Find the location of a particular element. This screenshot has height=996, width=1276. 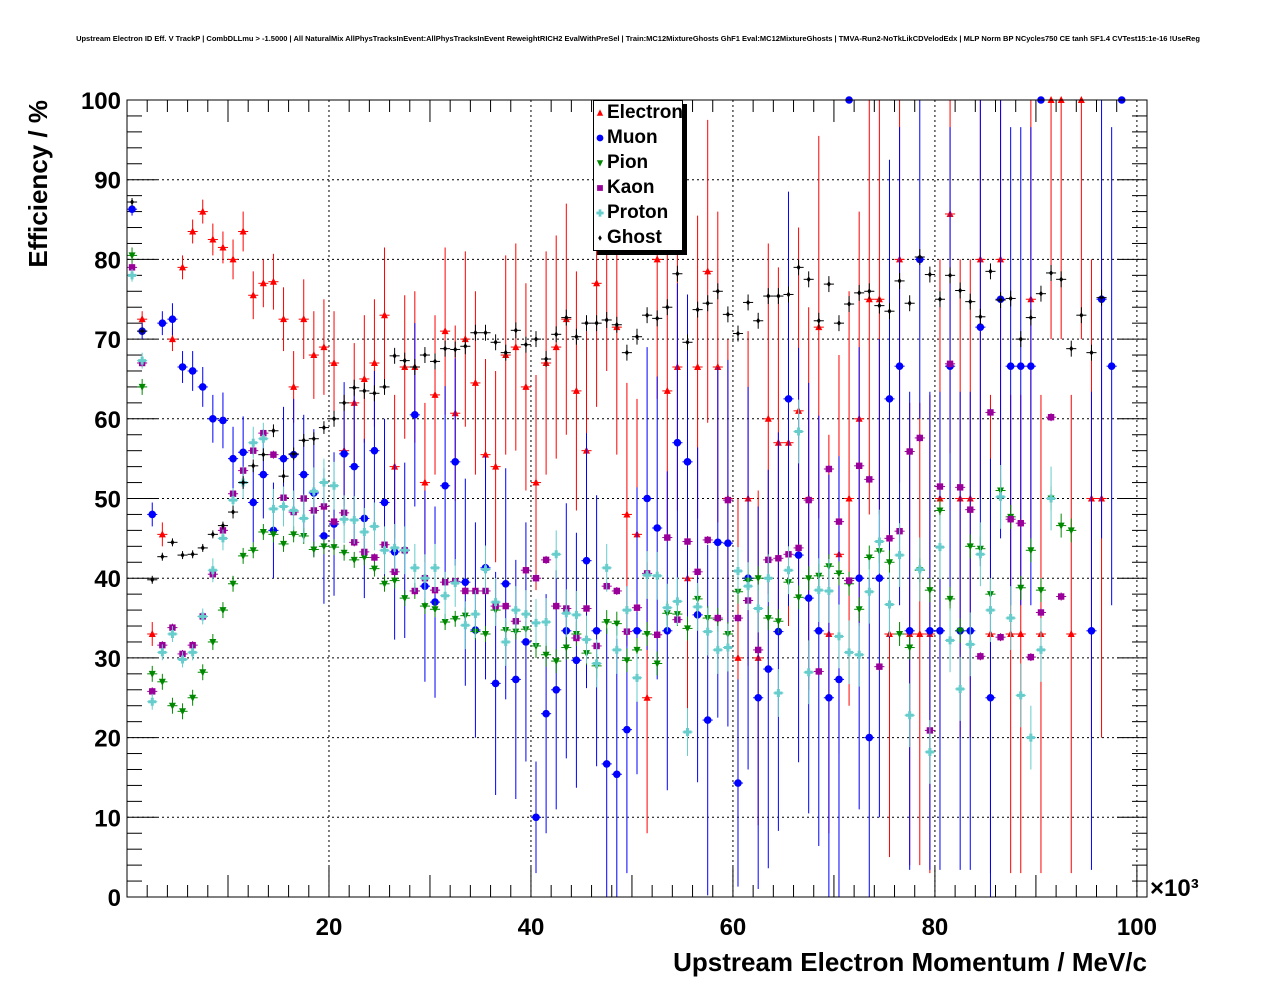

legend-item-ghost: Ghost is located at coordinates (628, 237).